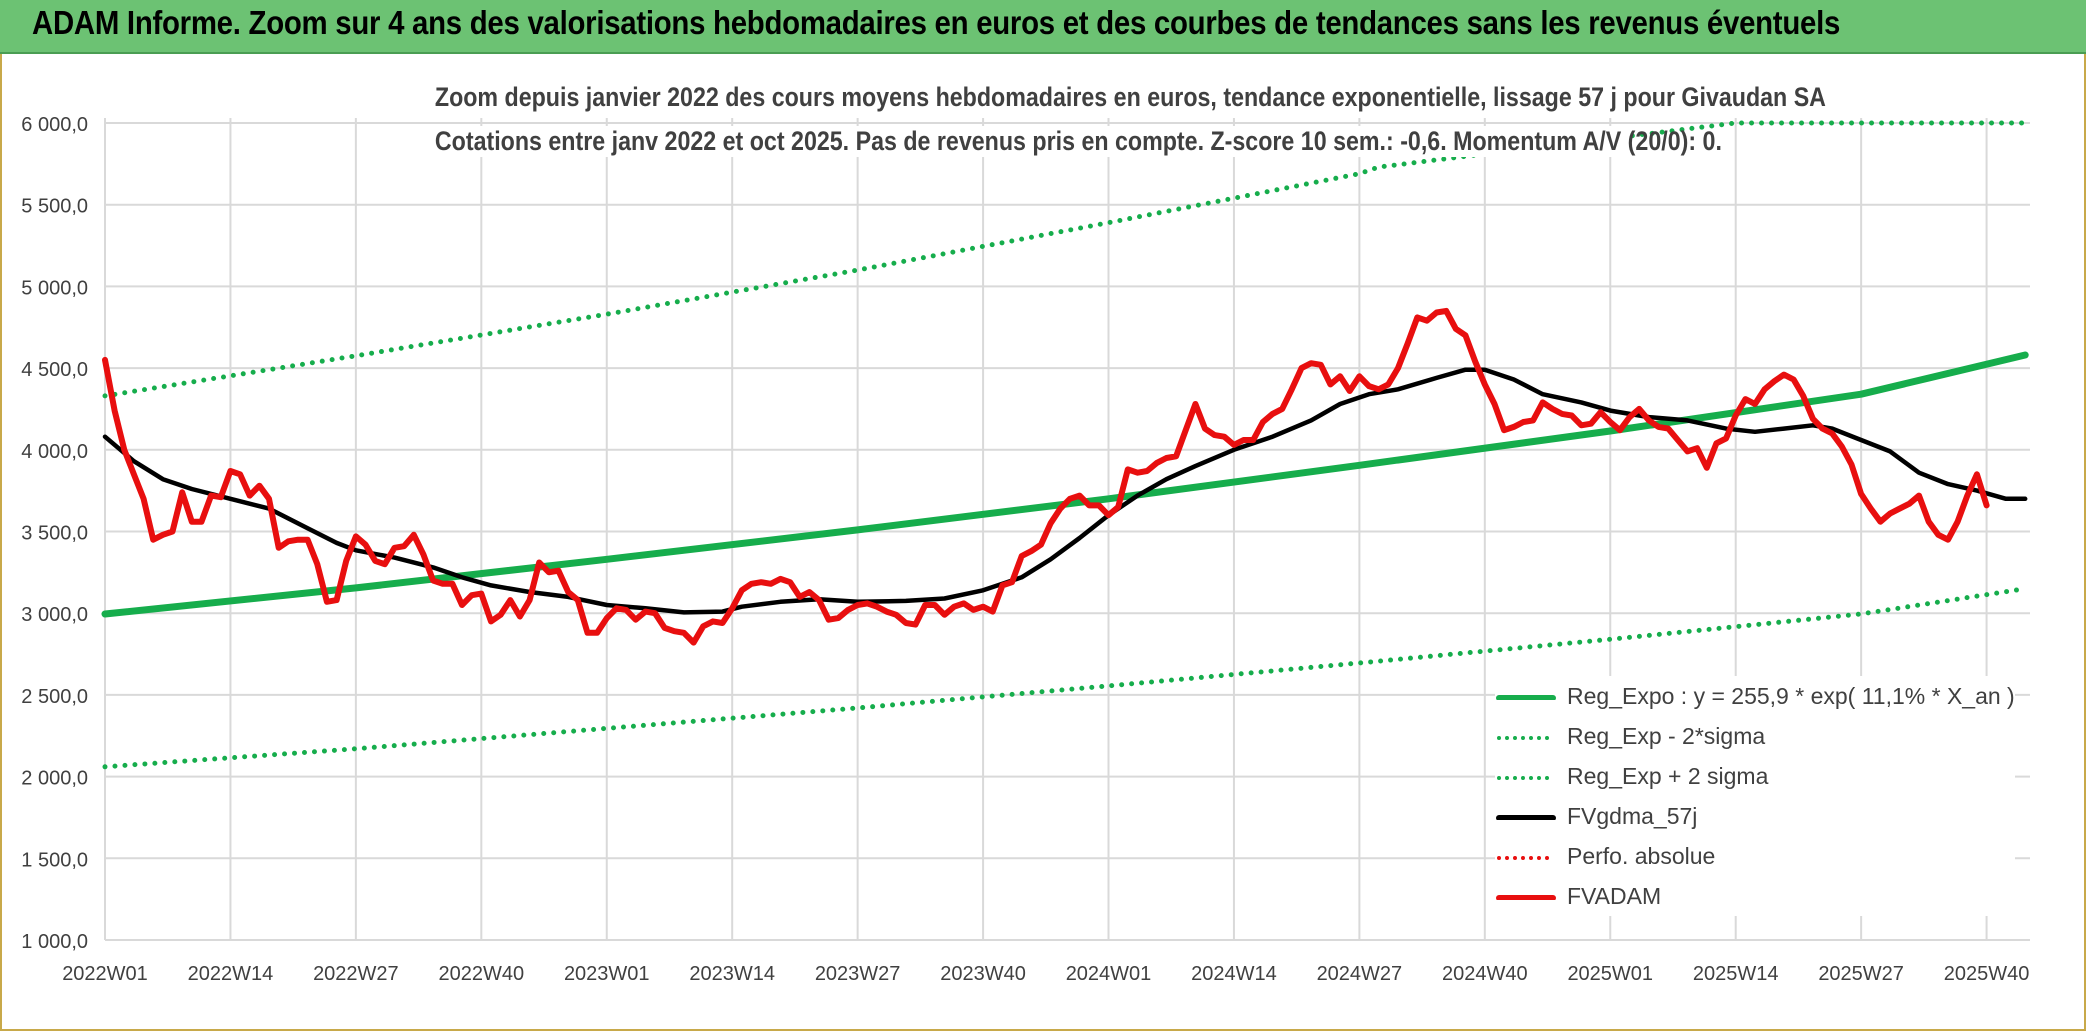 This screenshot has height=1031, width=2086. I want to click on x-tick-label: 2023W14, so click(732, 974).